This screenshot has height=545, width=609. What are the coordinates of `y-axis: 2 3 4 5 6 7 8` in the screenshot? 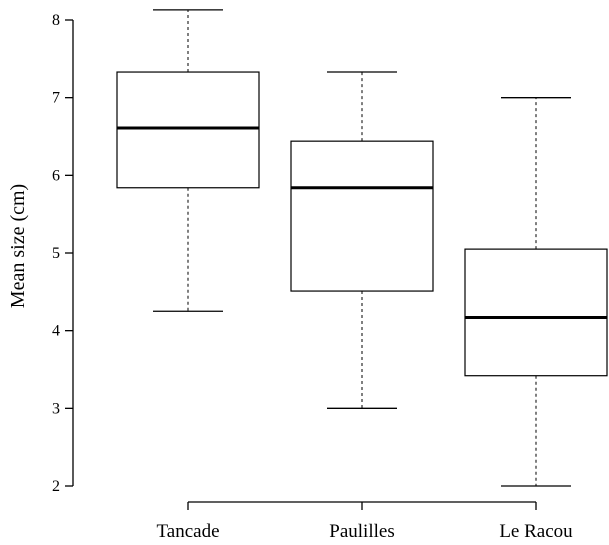 It's located at (63, 253).